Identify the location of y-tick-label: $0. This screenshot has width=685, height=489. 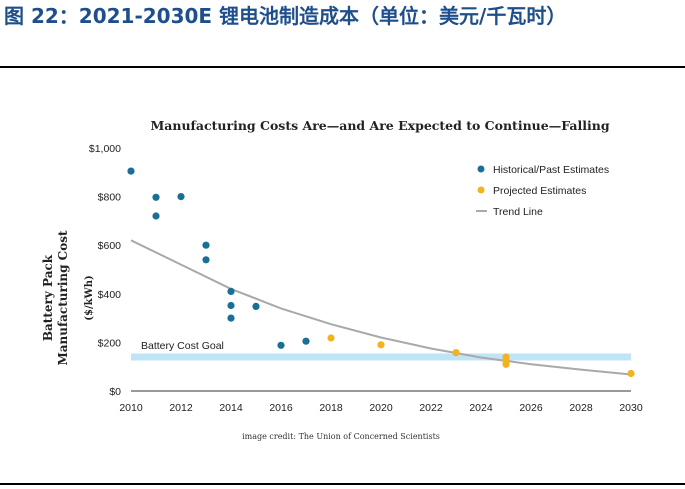
(115, 392).